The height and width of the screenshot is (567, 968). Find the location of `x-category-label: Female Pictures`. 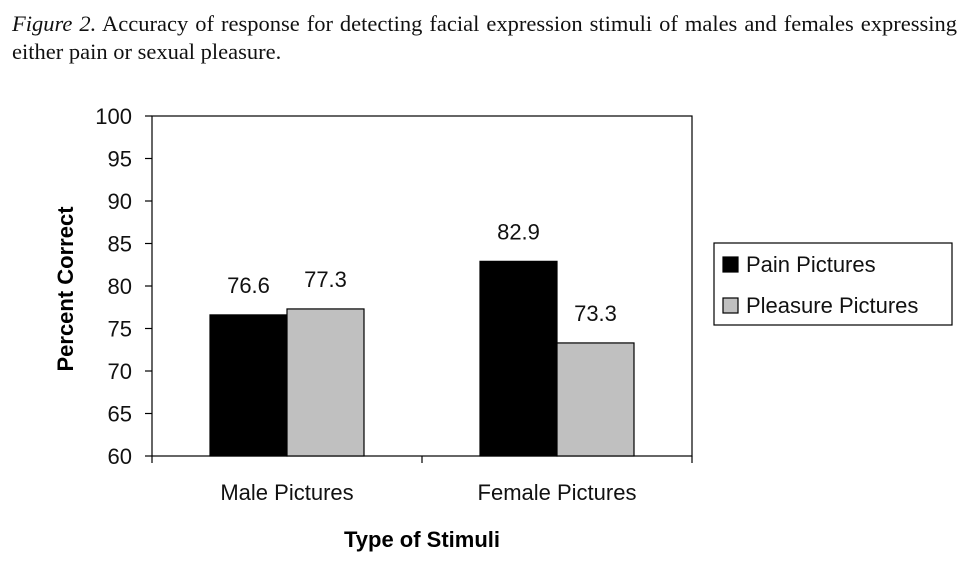

x-category-label: Female Pictures is located at coordinates (557, 492).